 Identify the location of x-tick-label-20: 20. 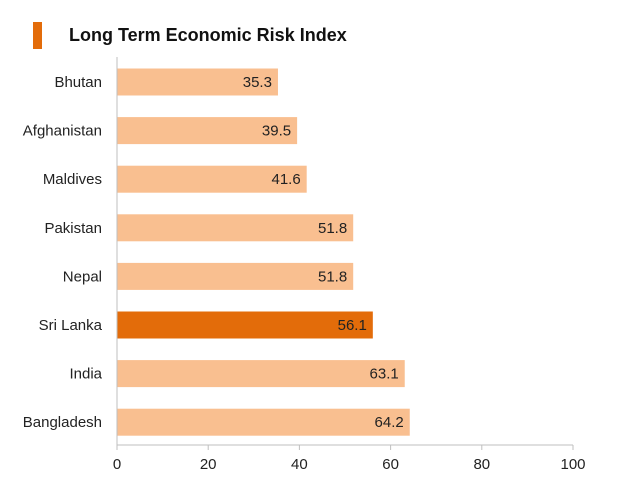
(208, 464).